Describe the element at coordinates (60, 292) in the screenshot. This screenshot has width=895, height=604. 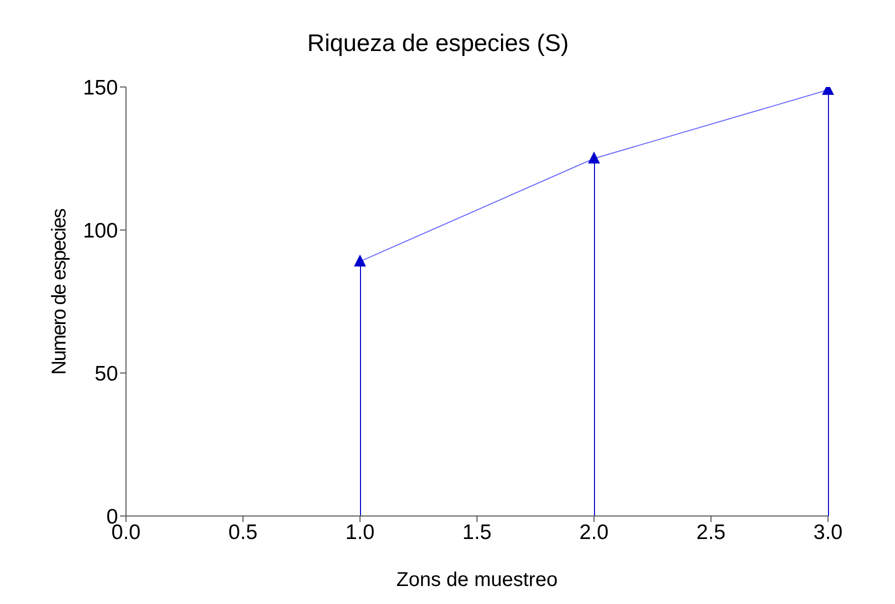
I see `y-axis-title: Numero de especies` at that location.